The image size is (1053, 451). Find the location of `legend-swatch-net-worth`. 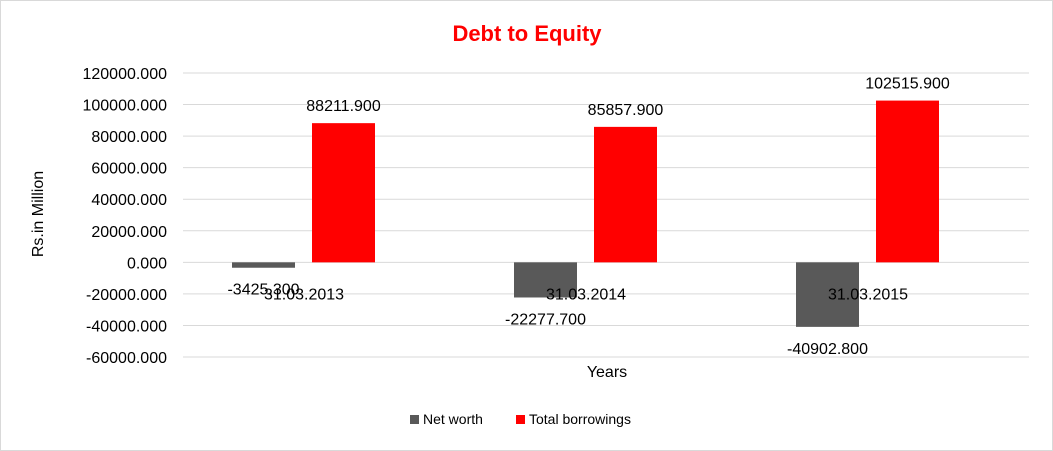

legend-swatch-net-worth is located at coordinates (414, 419).